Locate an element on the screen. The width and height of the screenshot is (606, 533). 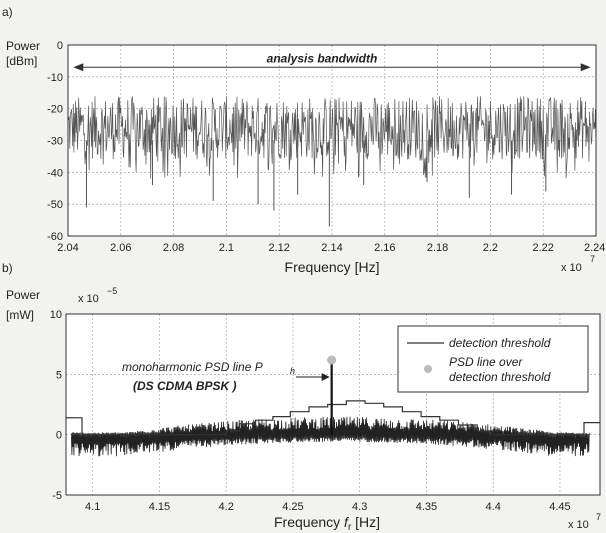
panel-b-y-tick-label: 10 is located at coordinates (56, 315).